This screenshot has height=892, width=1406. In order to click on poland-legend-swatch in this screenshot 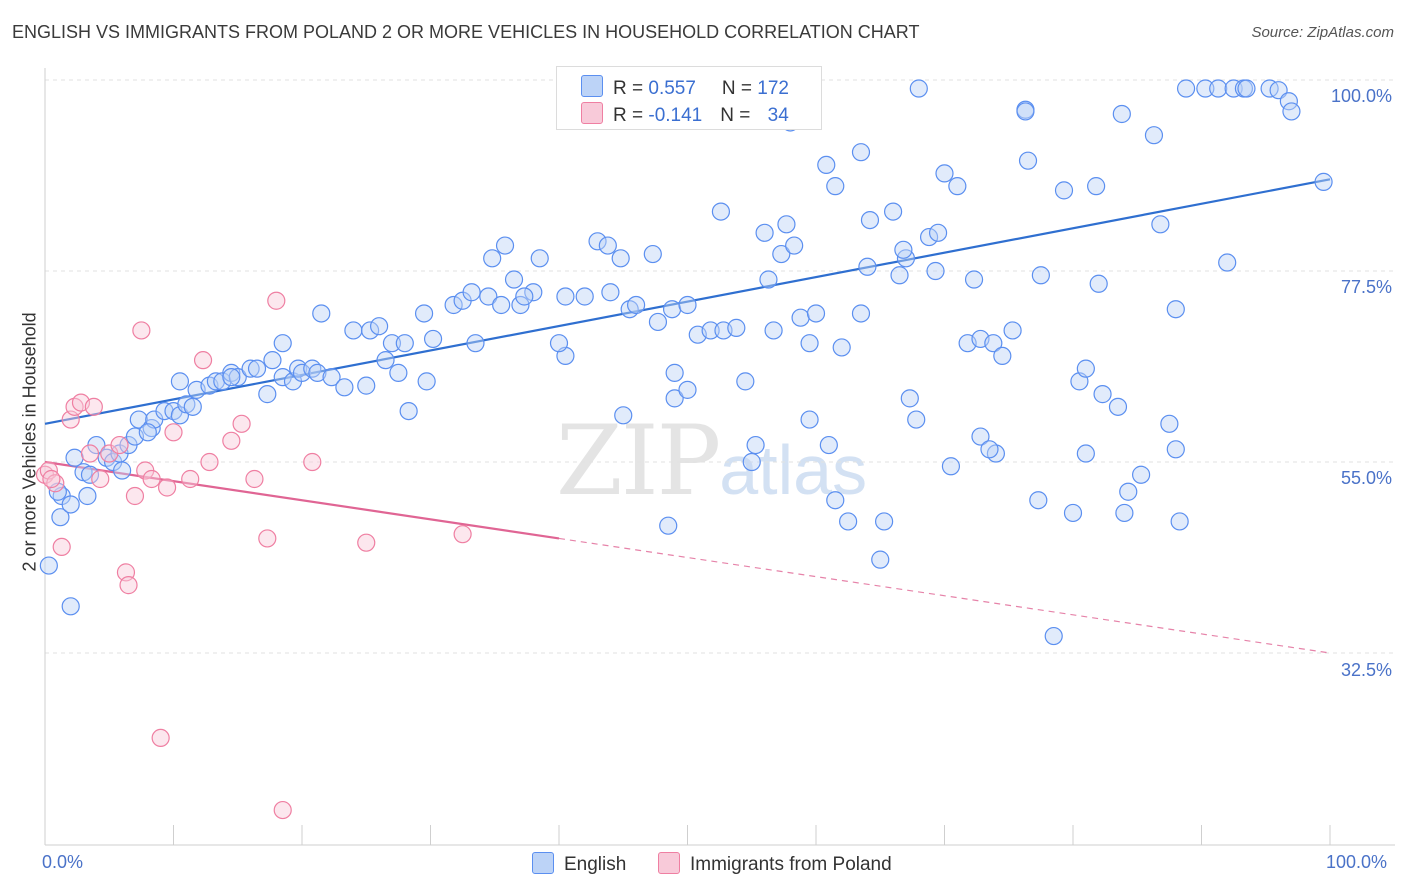, I will do `click(669, 863)`.